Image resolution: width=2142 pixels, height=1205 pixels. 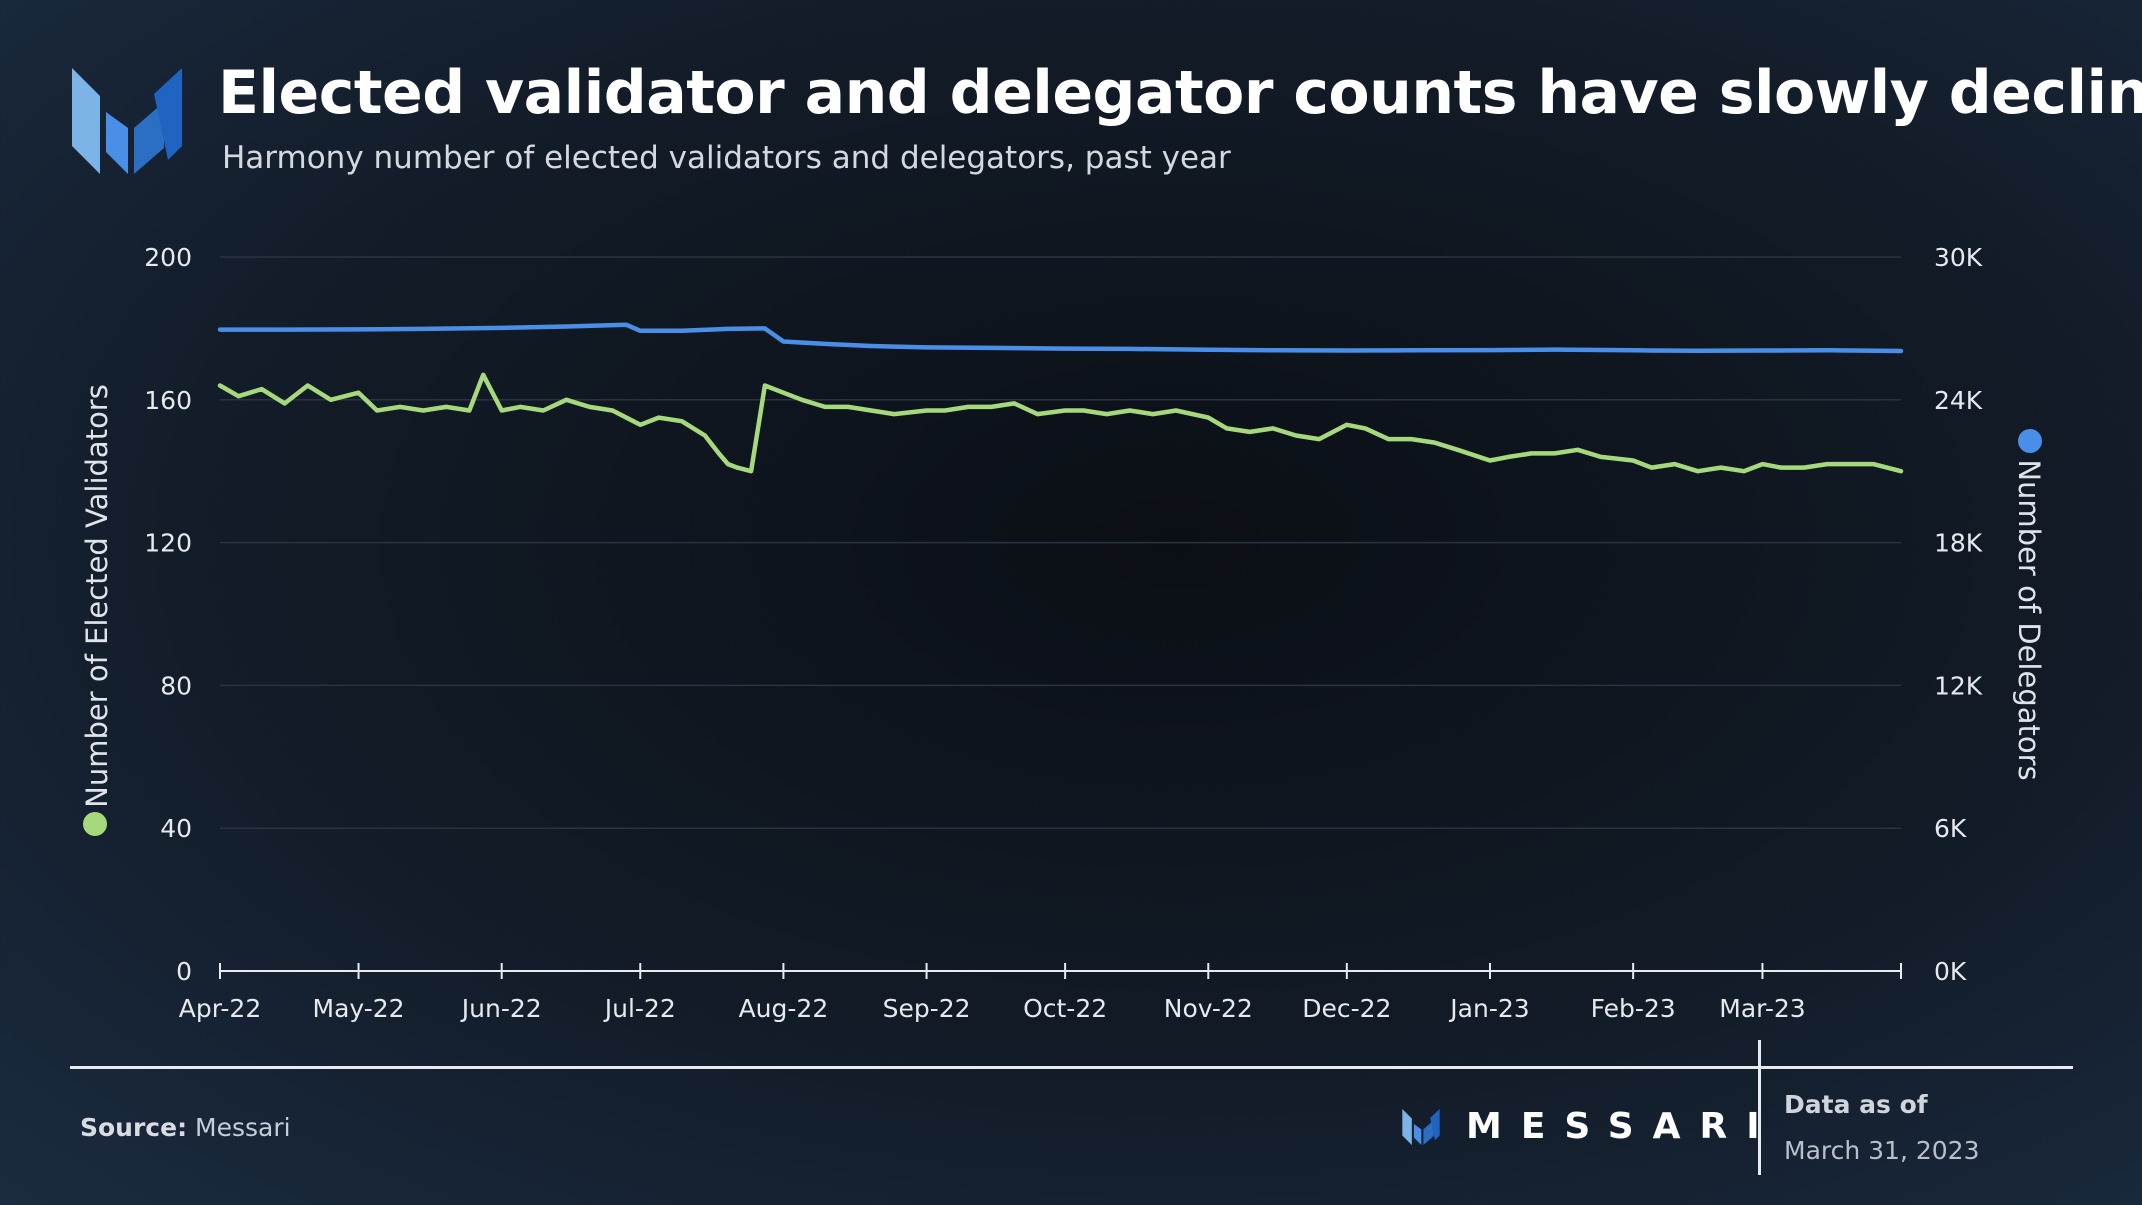 I want to click on left-tick-label: 40, so click(x=176, y=828).